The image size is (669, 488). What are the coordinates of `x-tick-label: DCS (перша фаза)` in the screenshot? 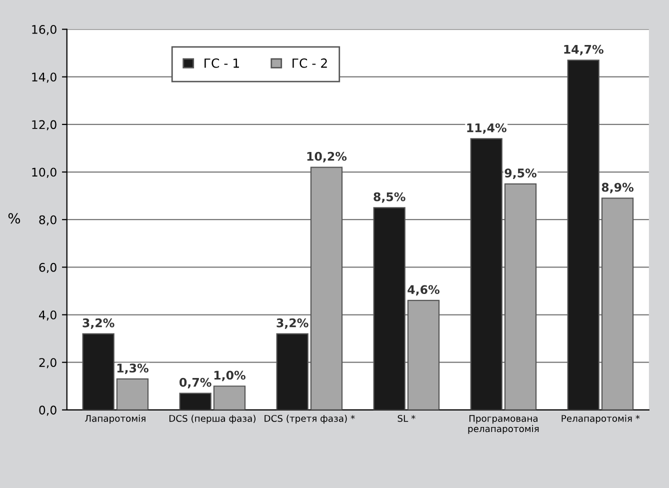 It's located at (212, 419).